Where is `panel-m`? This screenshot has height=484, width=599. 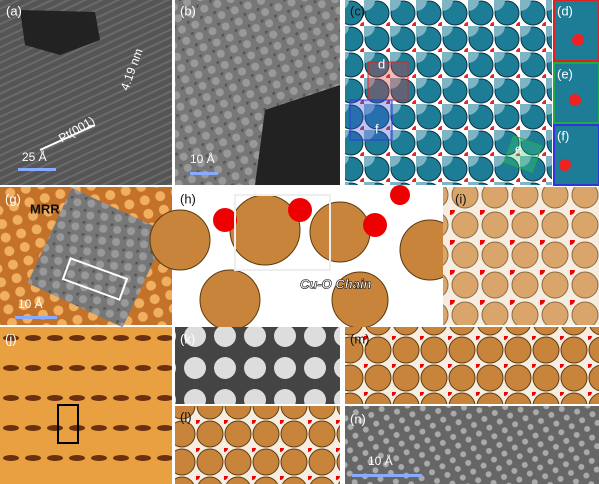
panel-m is located at coordinates (472, 365).